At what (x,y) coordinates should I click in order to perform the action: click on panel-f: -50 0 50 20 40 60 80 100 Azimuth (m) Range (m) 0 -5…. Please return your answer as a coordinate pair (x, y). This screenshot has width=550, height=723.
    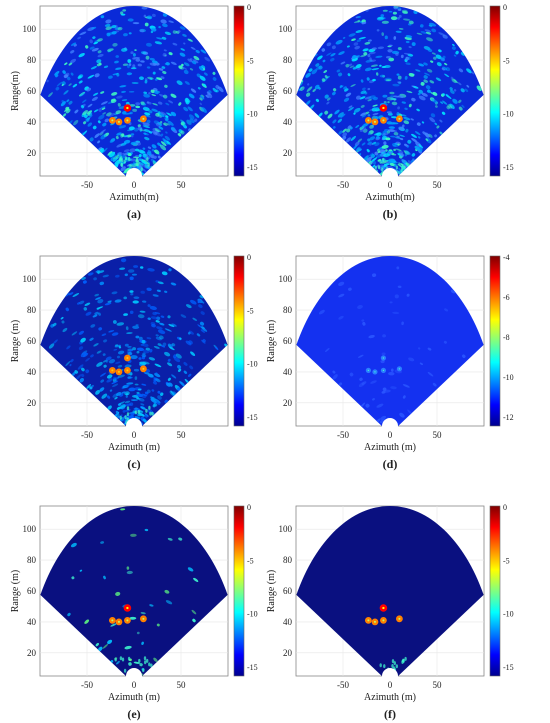
    Looking at the image, I should click on (390, 612).